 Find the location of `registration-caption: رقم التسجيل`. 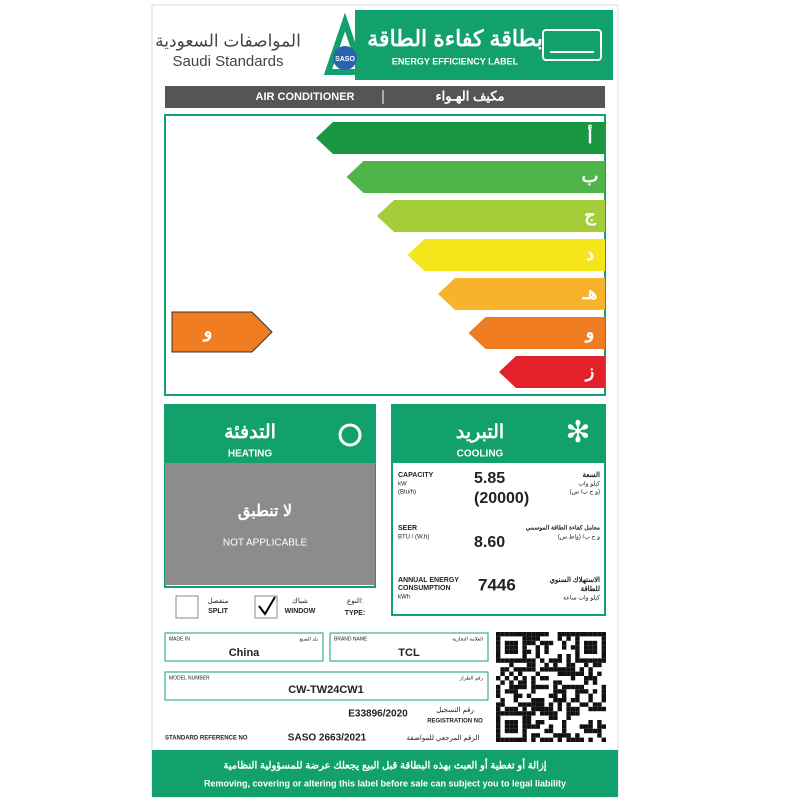

registration-caption: رقم التسجيل is located at coordinates (455, 710).